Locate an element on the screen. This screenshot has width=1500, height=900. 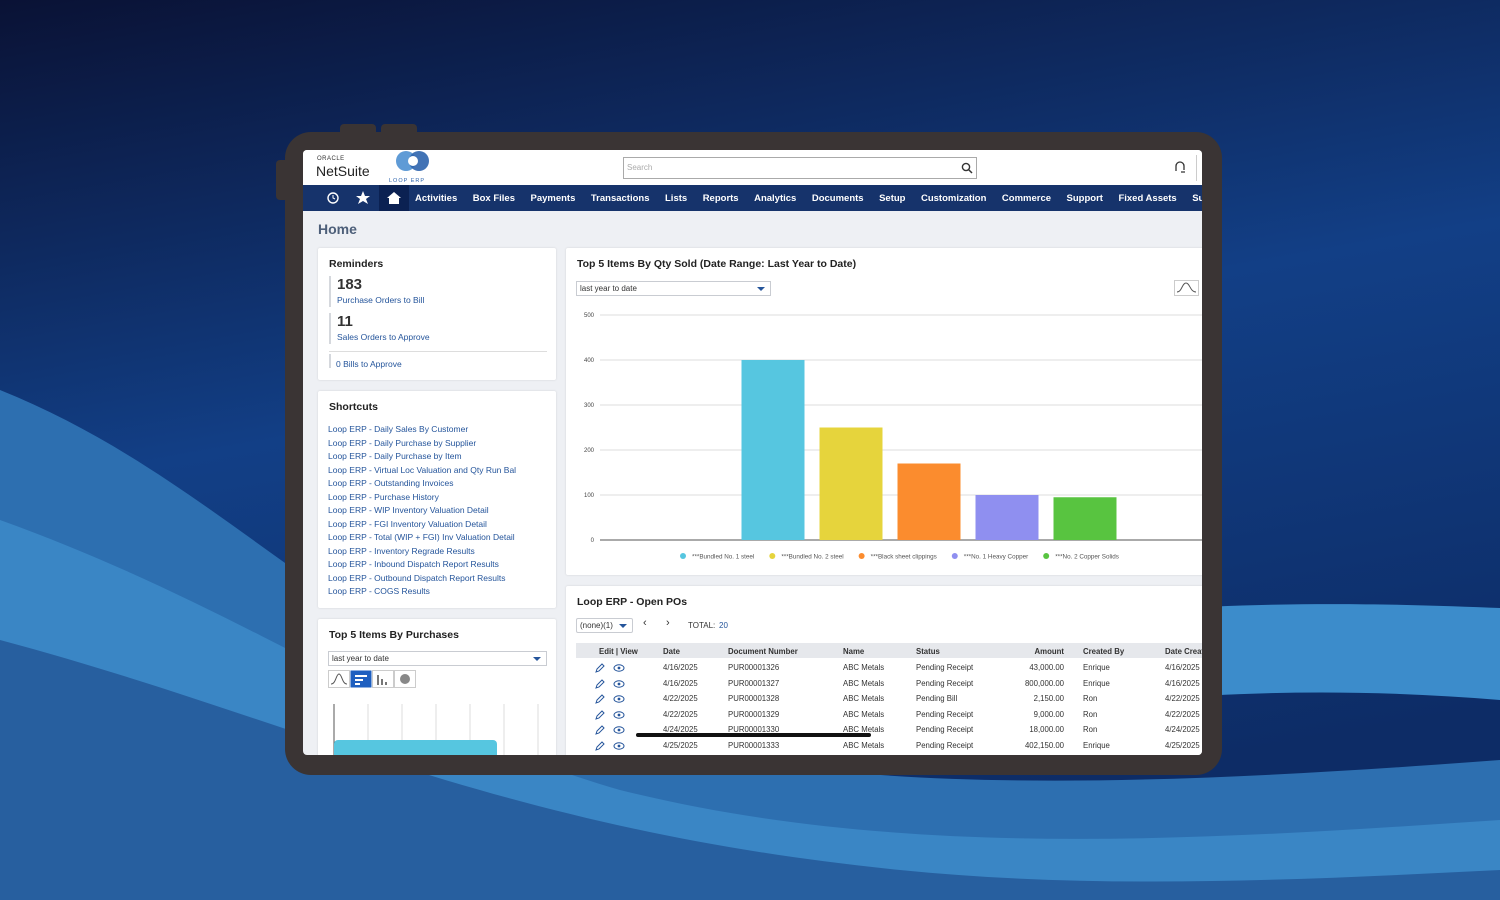
y-tick-label: 400 is located at coordinates (589, 361).